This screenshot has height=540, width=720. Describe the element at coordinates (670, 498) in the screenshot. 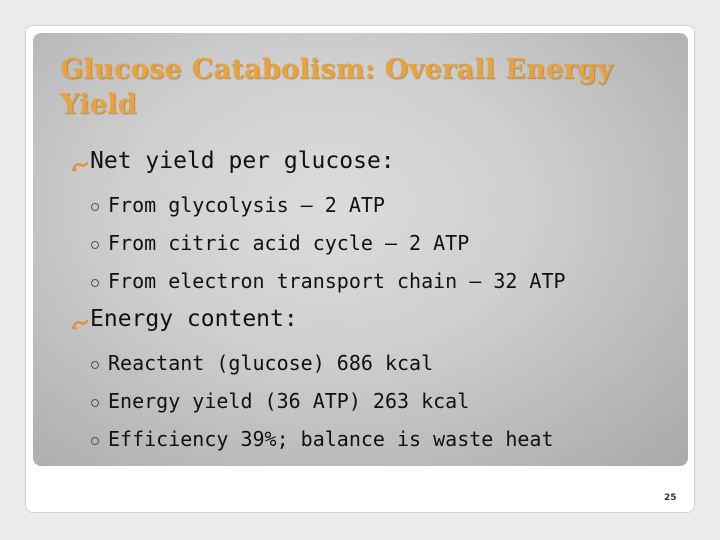

I see `page-number: 25` at that location.